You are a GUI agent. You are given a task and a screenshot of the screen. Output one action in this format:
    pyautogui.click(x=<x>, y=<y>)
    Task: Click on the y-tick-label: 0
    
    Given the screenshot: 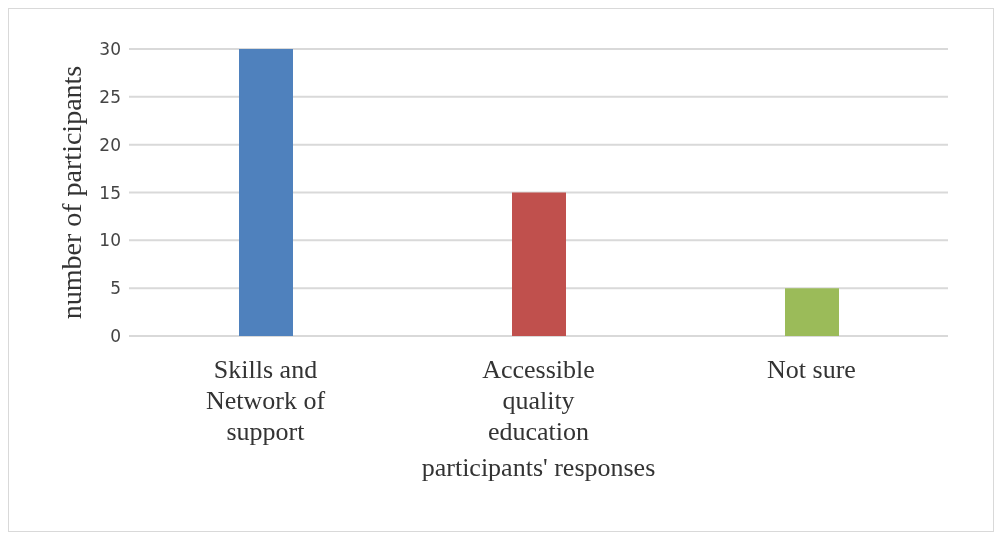 What is the action you would take?
    pyautogui.click(x=115, y=336)
    